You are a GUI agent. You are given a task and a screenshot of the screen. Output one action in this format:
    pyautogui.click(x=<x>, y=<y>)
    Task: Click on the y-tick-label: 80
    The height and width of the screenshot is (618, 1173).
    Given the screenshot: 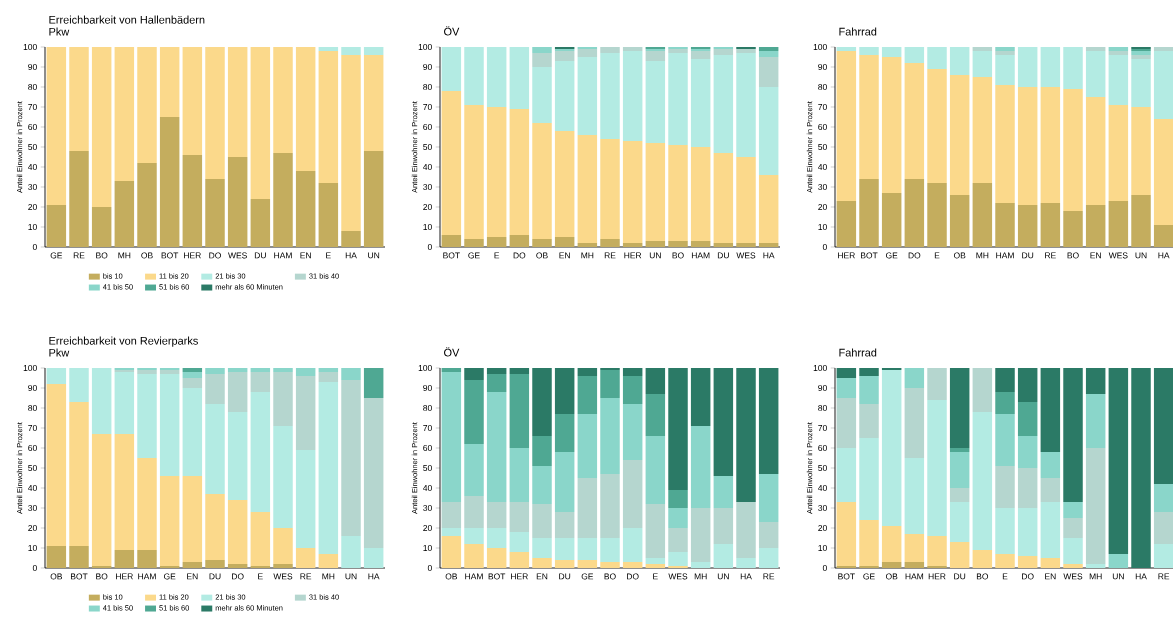 What is the action you would take?
    pyautogui.click(x=822, y=408)
    